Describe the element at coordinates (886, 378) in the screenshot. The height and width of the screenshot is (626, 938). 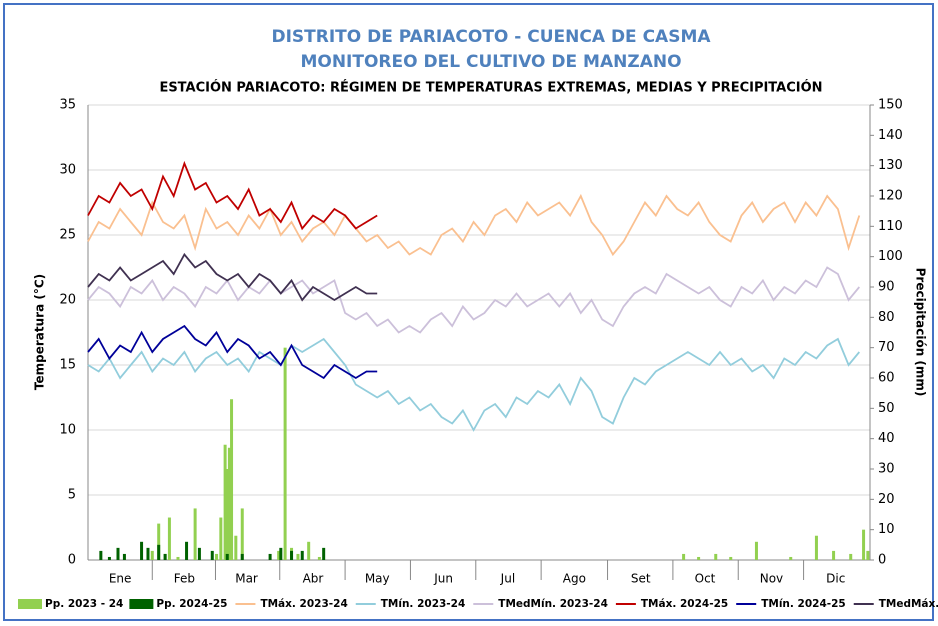
I see `y2-tick-label: 60` at that location.